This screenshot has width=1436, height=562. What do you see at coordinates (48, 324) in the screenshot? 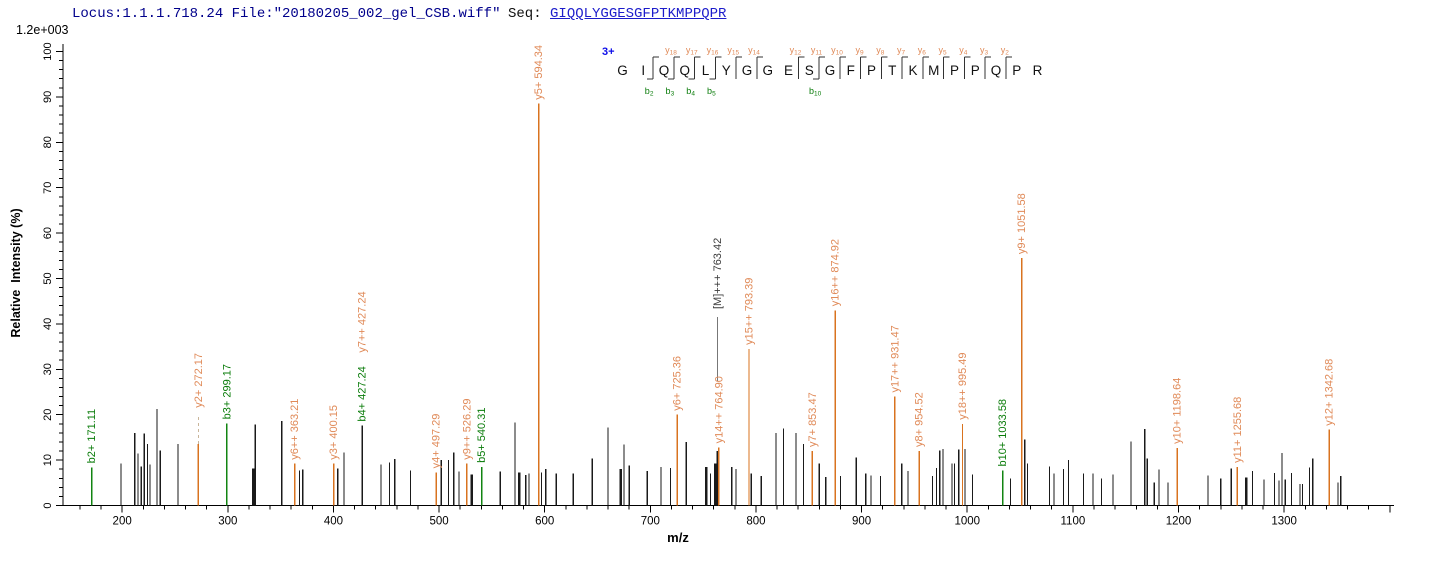
I see `y-tick-label: 40` at bounding box center [48, 324].